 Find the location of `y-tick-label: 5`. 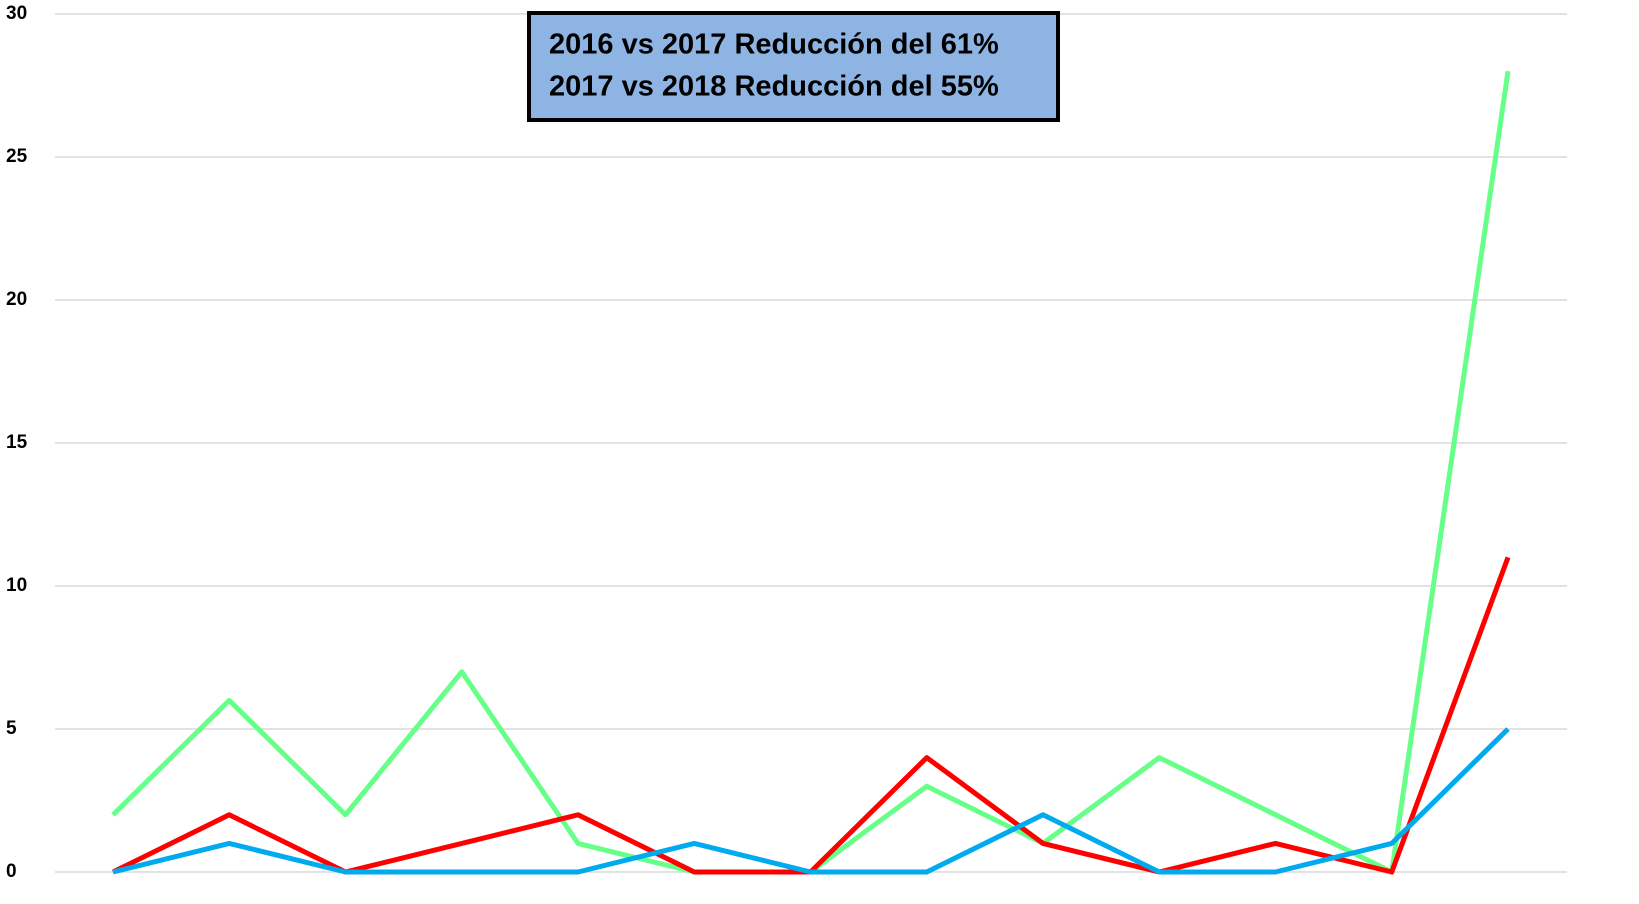

y-tick-label: 5 is located at coordinates (11, 728).